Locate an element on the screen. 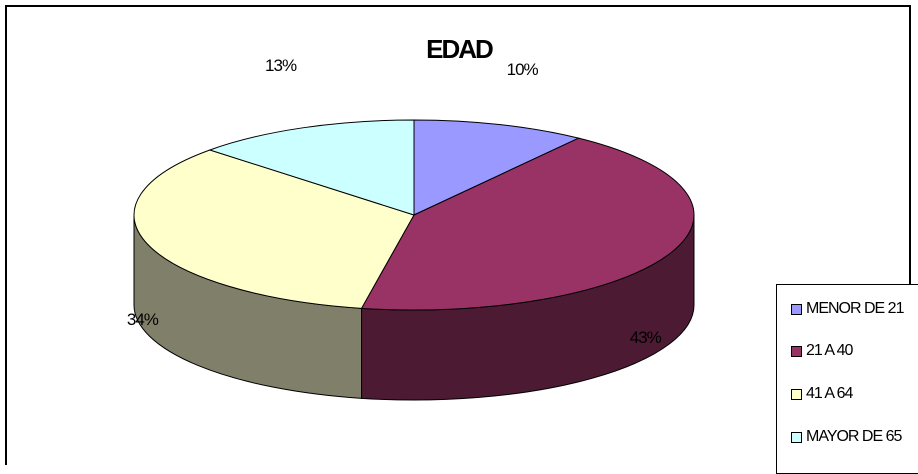 This screenshot has height=474, width=918. data-label-mayor-de-65: 13% is located at coordinates (281, 65).